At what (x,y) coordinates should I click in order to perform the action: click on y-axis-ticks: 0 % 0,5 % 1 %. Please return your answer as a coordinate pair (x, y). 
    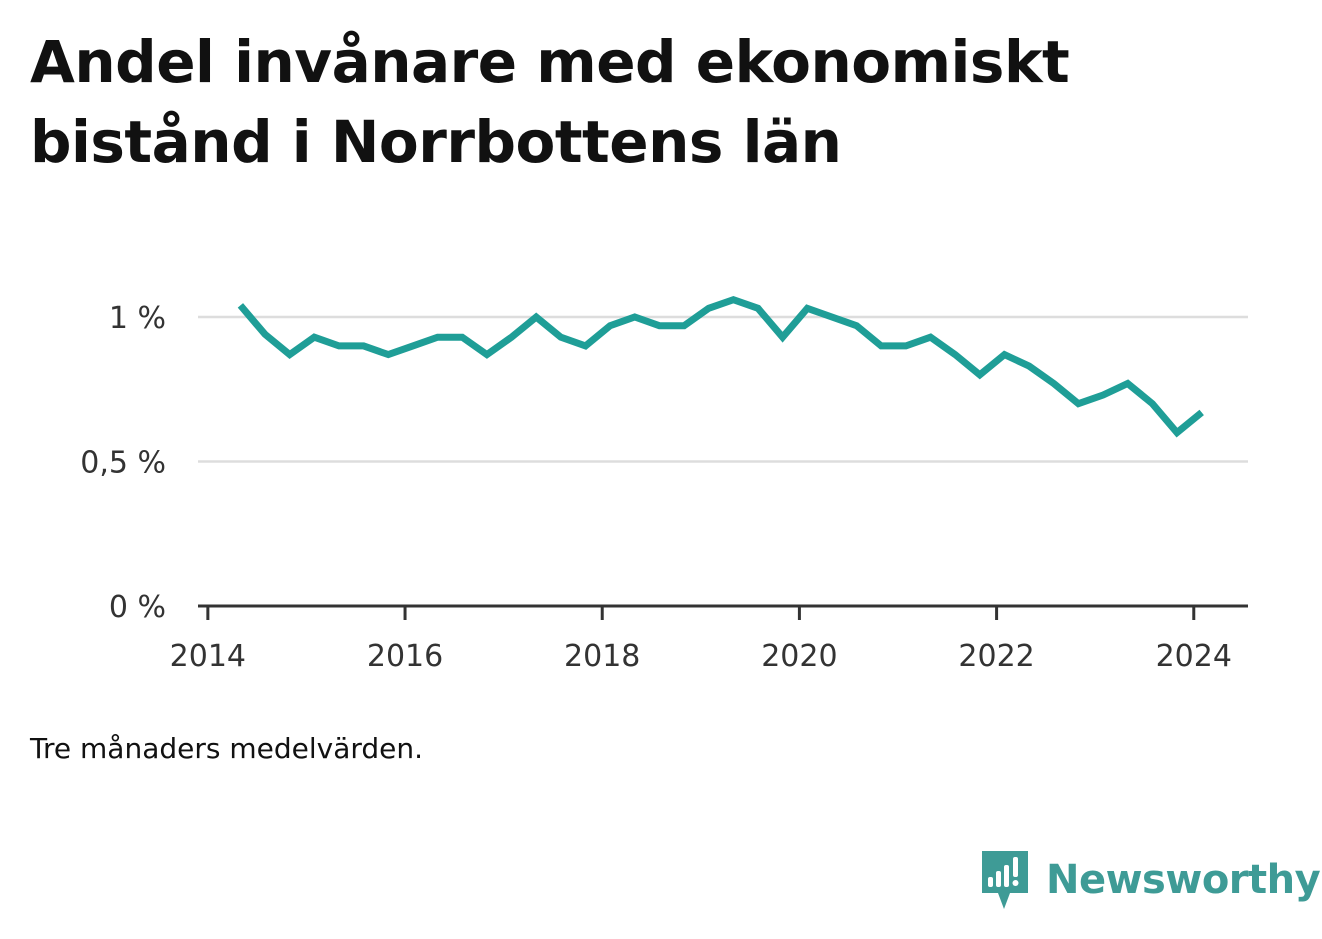
    Looking at the image, I should click on (123, 463).